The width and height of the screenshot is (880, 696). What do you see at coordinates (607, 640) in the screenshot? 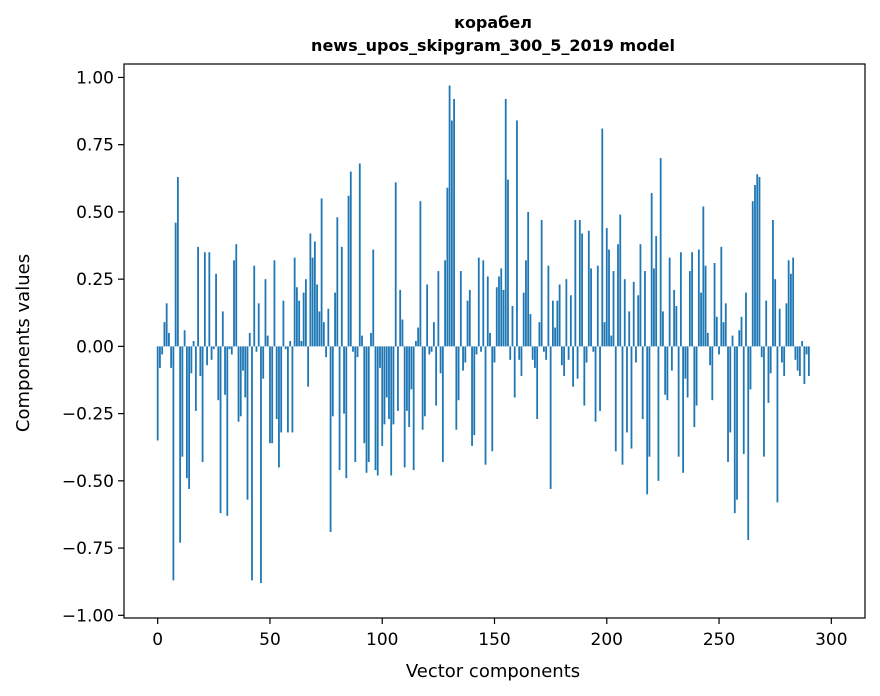
I see `x-tick-label: 200` at bounding box center [607, 640].